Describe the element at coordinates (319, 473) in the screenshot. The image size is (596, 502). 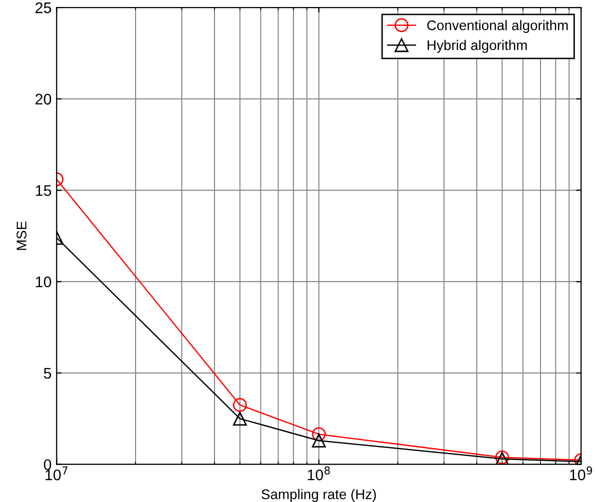
I see `x-tick-label: 10$^{8}$` at that location.